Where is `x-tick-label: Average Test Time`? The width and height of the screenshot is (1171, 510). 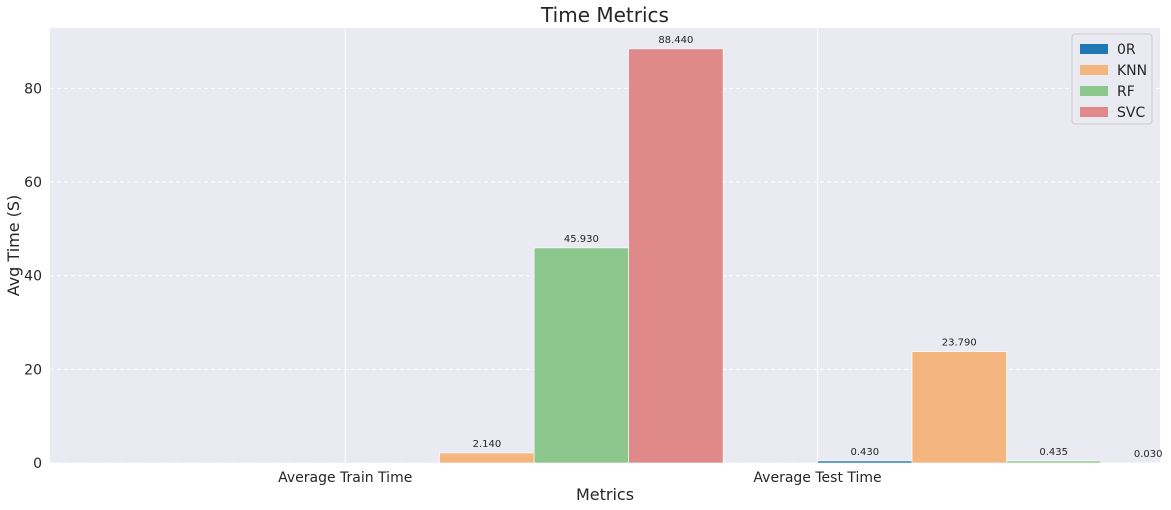 x-tick-label: Average Test Time is located at coordinates (817, 478).